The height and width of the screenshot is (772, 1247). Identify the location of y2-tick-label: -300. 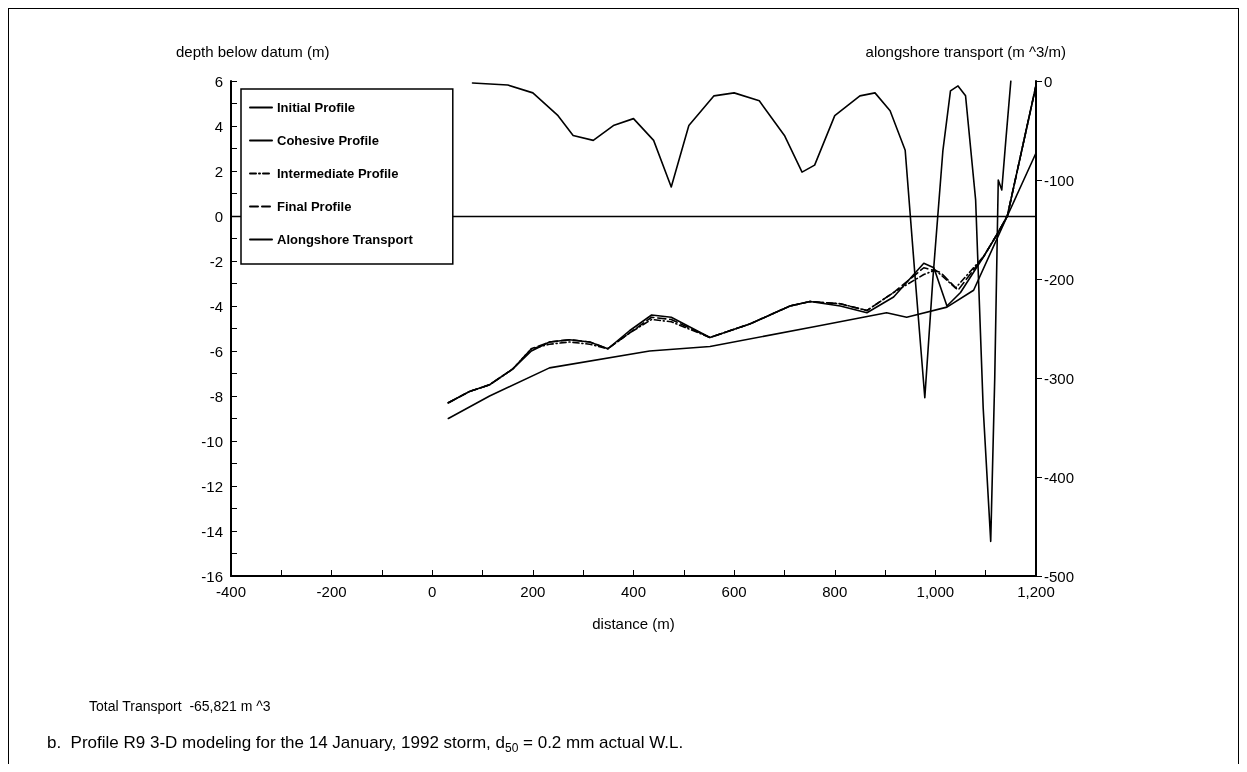
(1059, 378).